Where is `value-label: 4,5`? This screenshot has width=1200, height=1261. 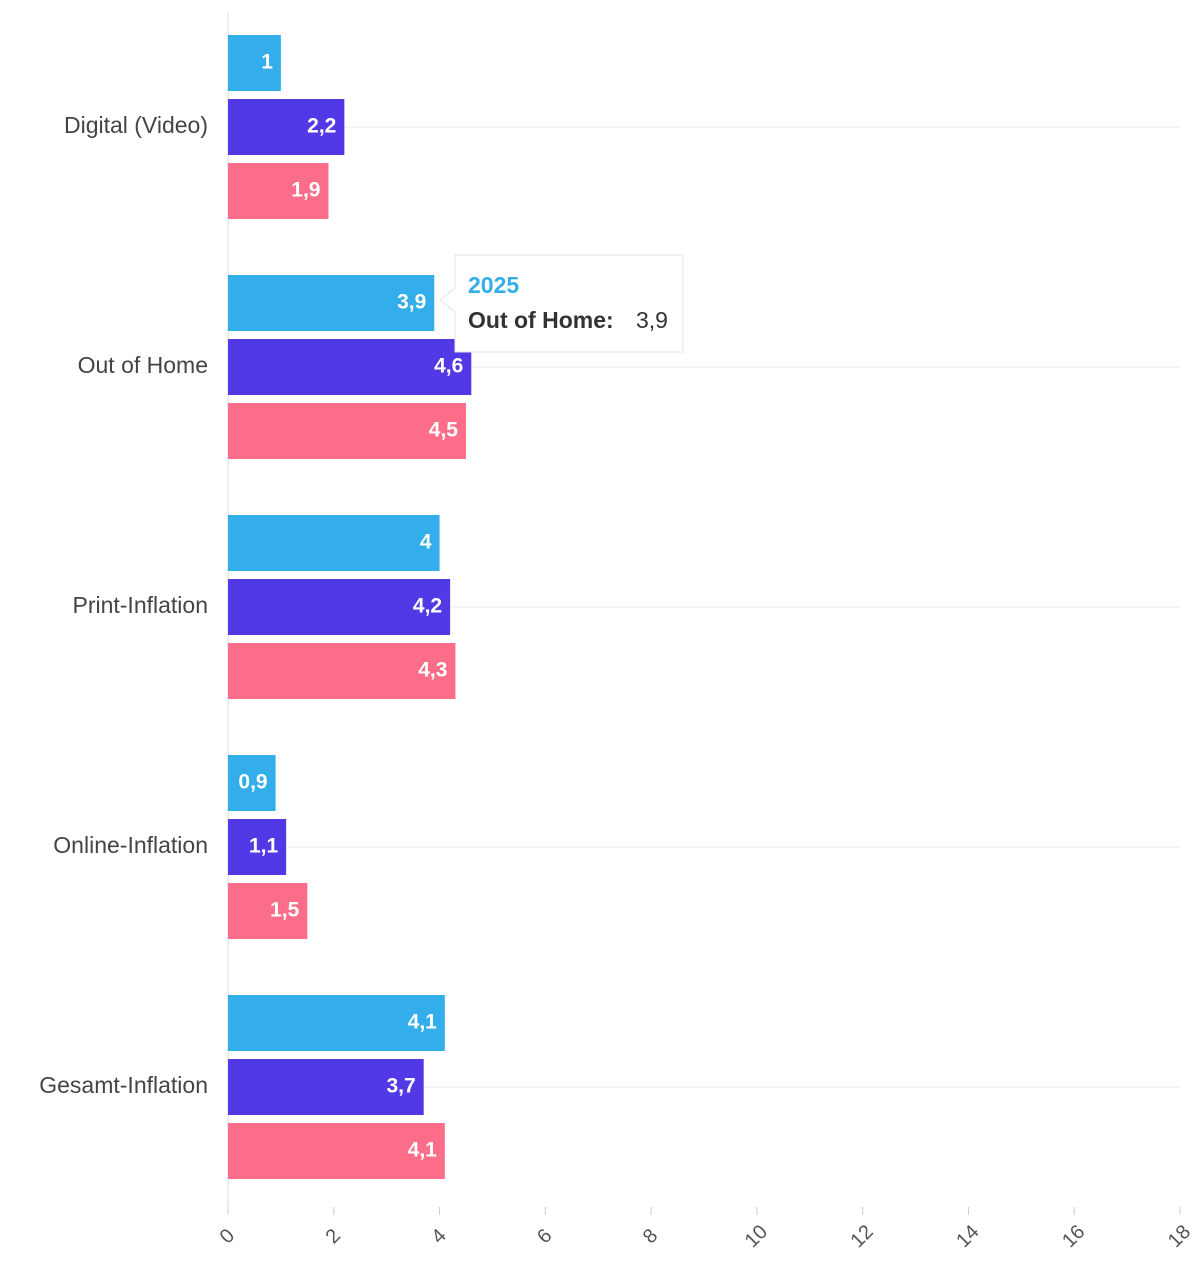
value-label: 4,5 is located at coordinates (444, 430).